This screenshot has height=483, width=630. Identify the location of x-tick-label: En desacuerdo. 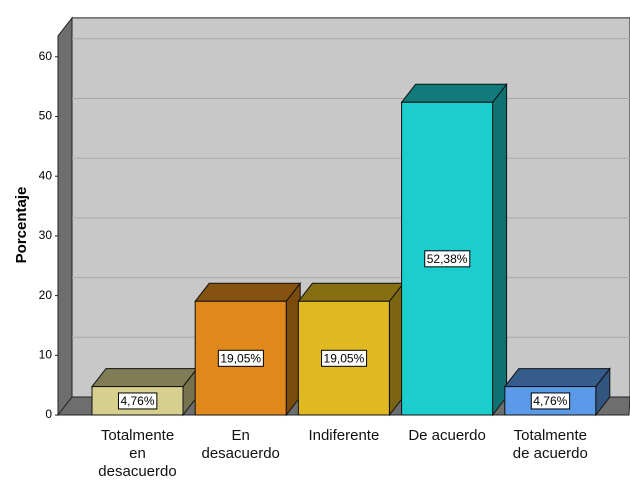
(240, 444).